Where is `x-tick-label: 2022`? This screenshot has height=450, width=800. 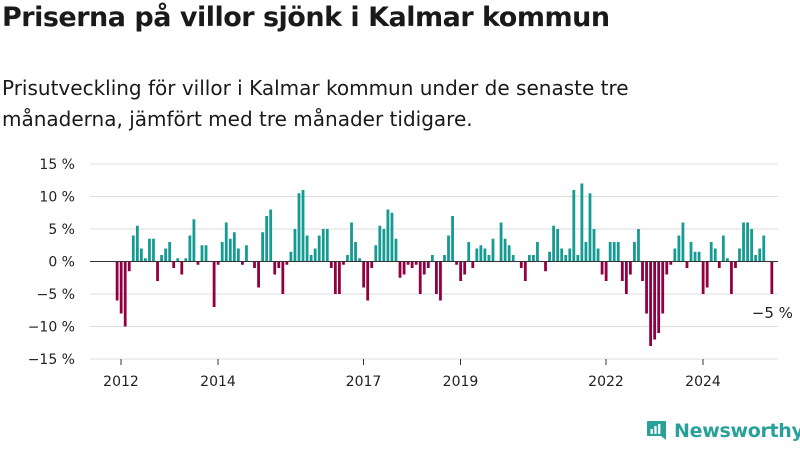
x-tick-label: 2022 is located at coordinates (606, 382).